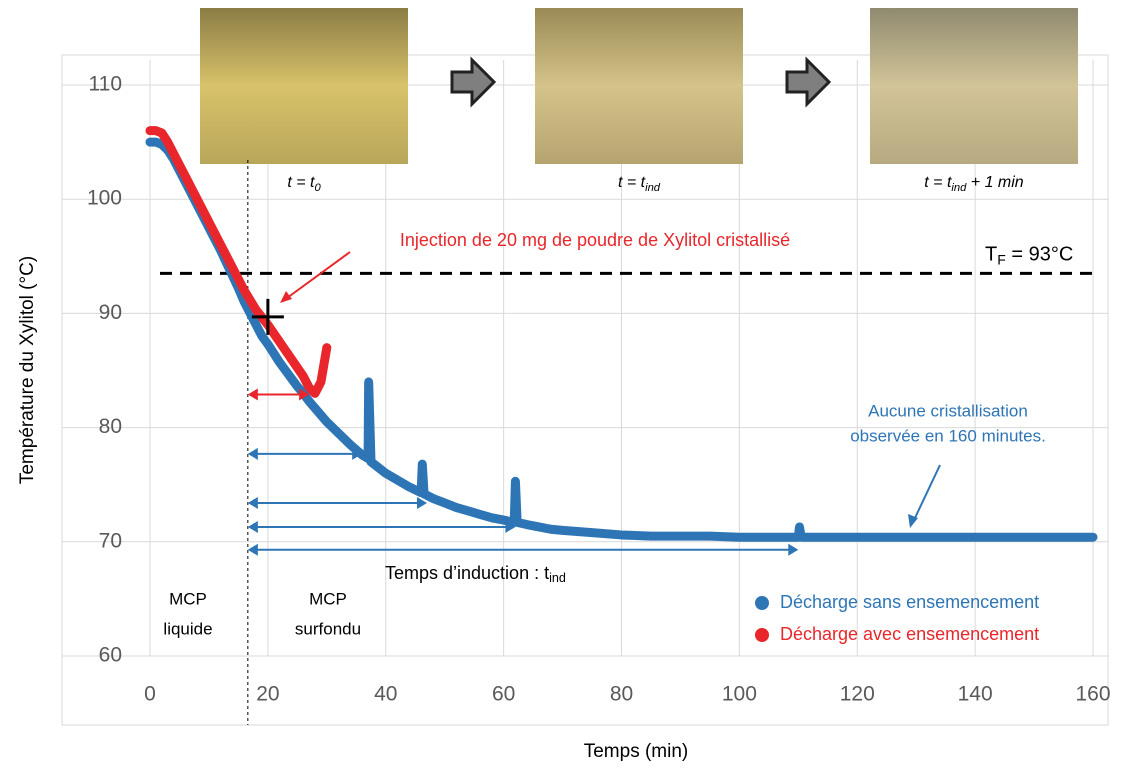 The width and height of the screenshot is (1126, 769). Describe the element at coordinates (110, 540) in the screenshot. I see `y-tick-label: 70` at that location.